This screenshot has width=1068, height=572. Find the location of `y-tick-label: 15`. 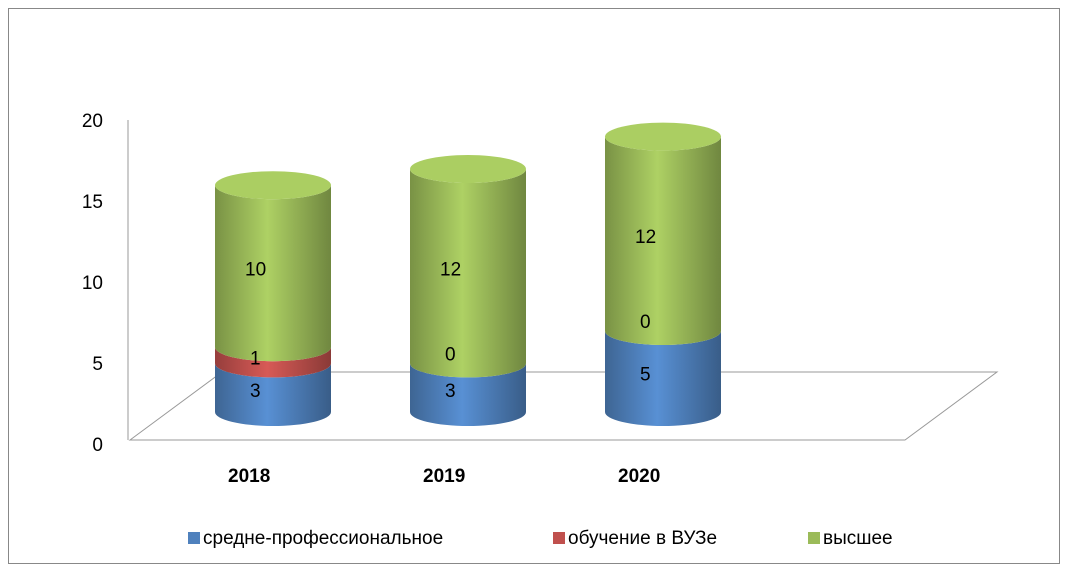

y-tick-label: 15 is located at coordinates (92, 202).